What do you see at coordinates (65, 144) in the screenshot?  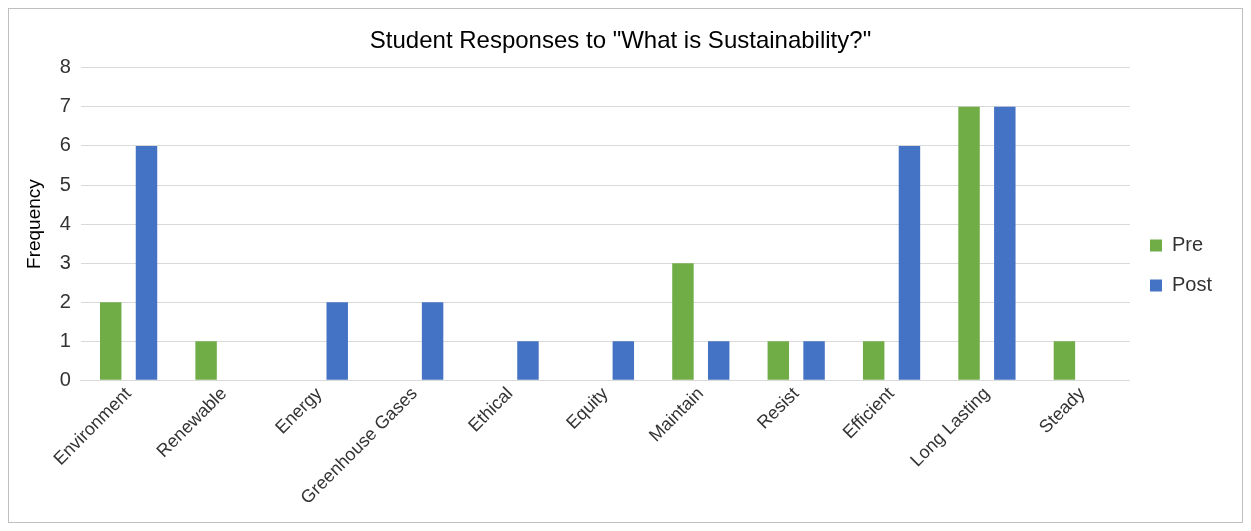 I see `y-tick-label: 6` at bounding box center [65, 144].